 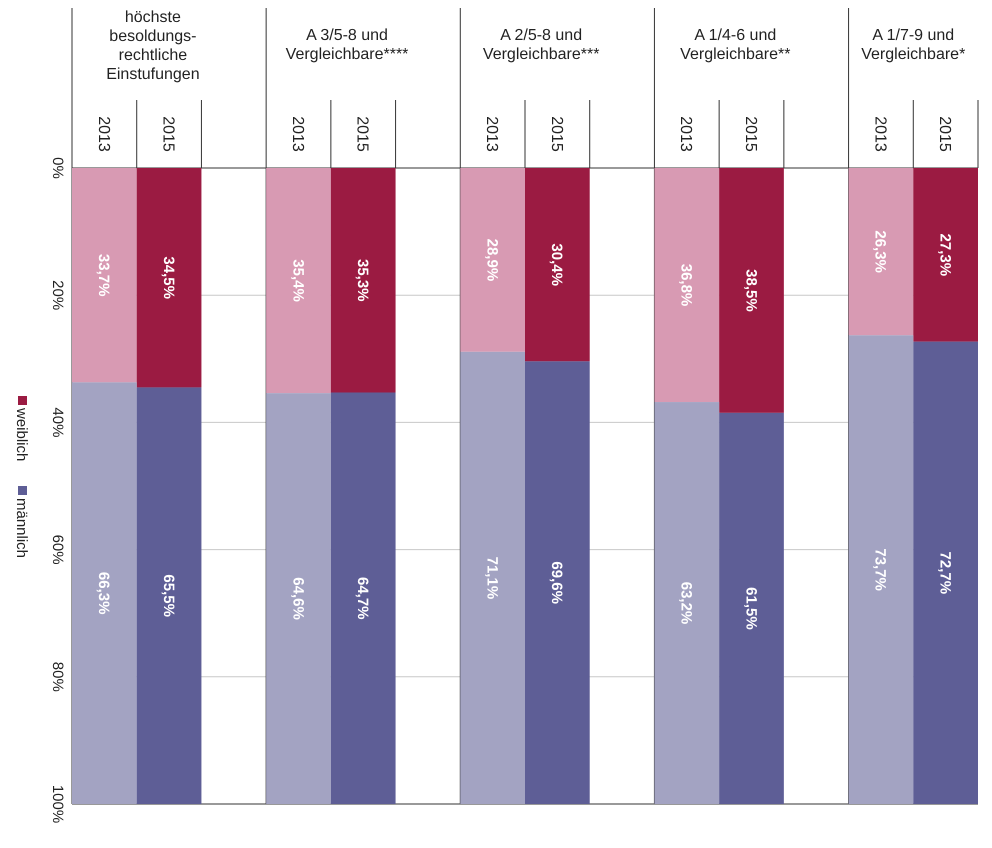 What do you see at coordinates (751, 290) in the screenshot?
I see `data-label: 38,5%` at bounding box center [751, 290].